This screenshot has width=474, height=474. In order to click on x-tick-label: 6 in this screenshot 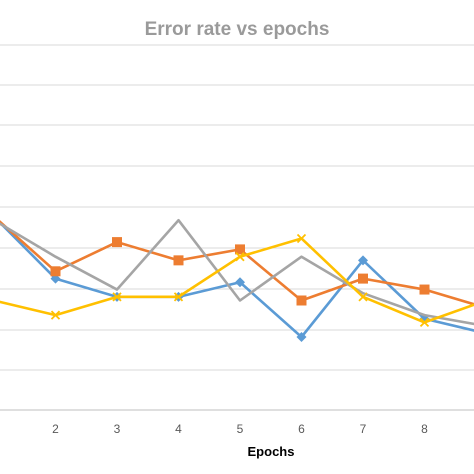, I will do `click(301, 429)`.